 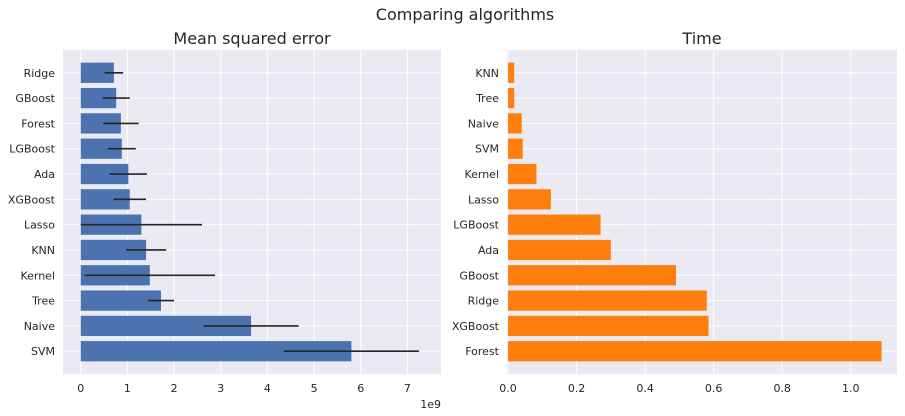 What do you see at coordinates (487, 73) in the screenshot?
I see `time-category-label: KNN` at bounding box center [487, 73].